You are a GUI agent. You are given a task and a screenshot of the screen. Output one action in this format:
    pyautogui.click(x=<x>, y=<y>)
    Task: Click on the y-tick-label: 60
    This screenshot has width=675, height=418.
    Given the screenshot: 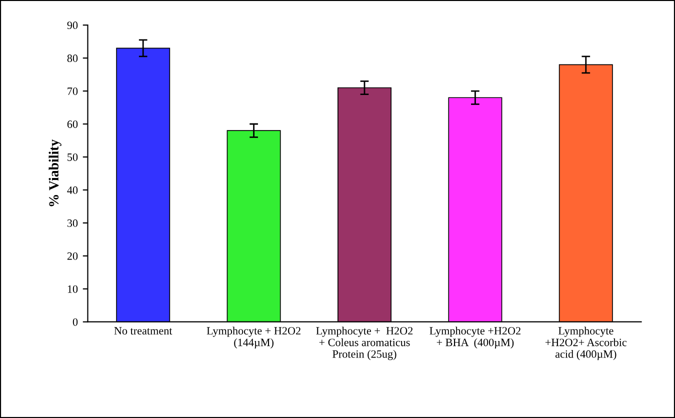 What is the action you would take?
    pyautogui.click(x=72, y=124)
    